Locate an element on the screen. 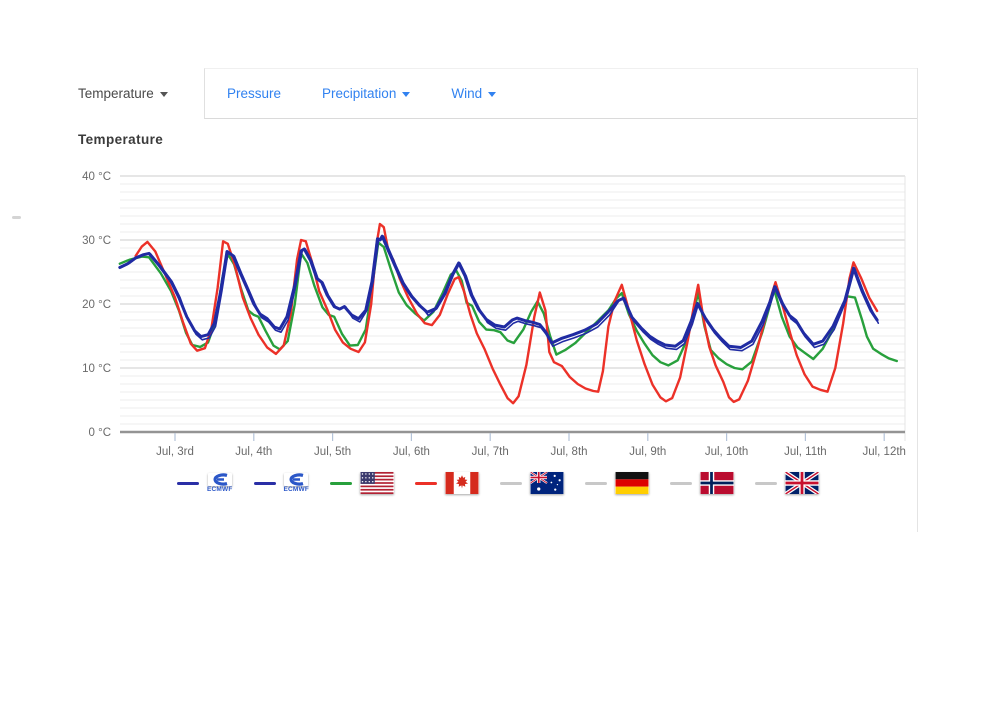 Image resolution: width=1000 pixels, height=707 pixels. series-line-ecmwf-member2 is located at coordinates (500, 293).